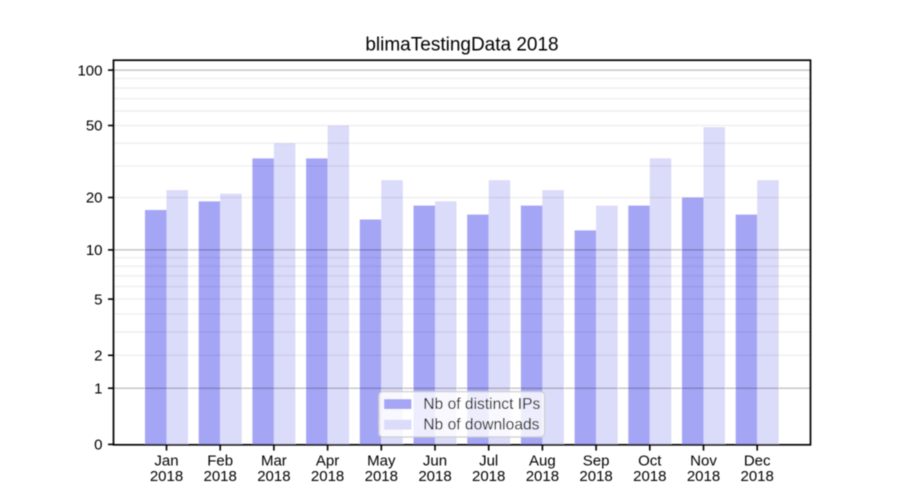  Describe the element at coordinates (274, 460) in the screenshot. I see `svg-text: Mar` at that location.